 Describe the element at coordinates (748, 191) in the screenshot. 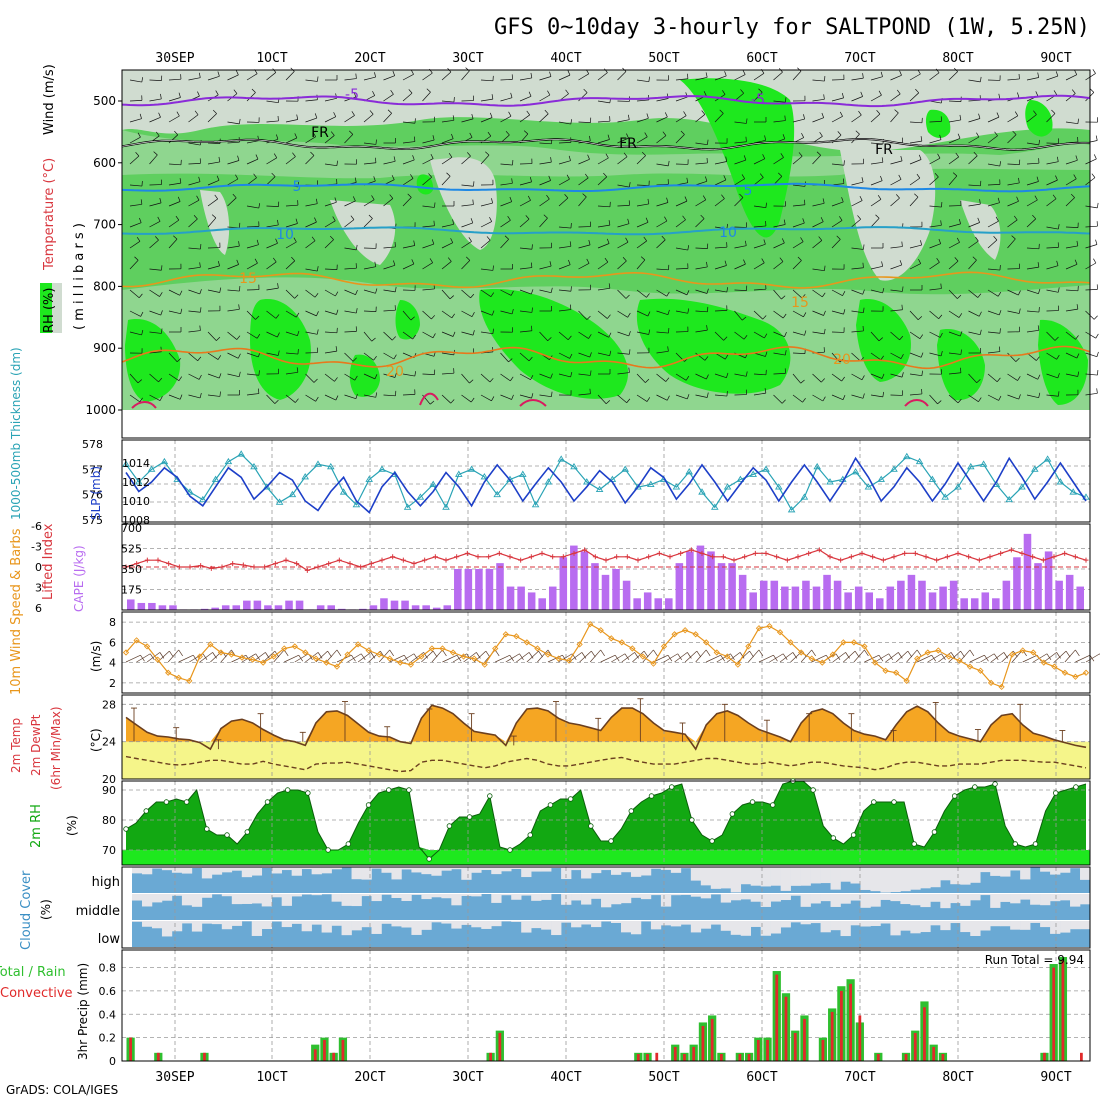

I see `contour-label: 5` at that location.